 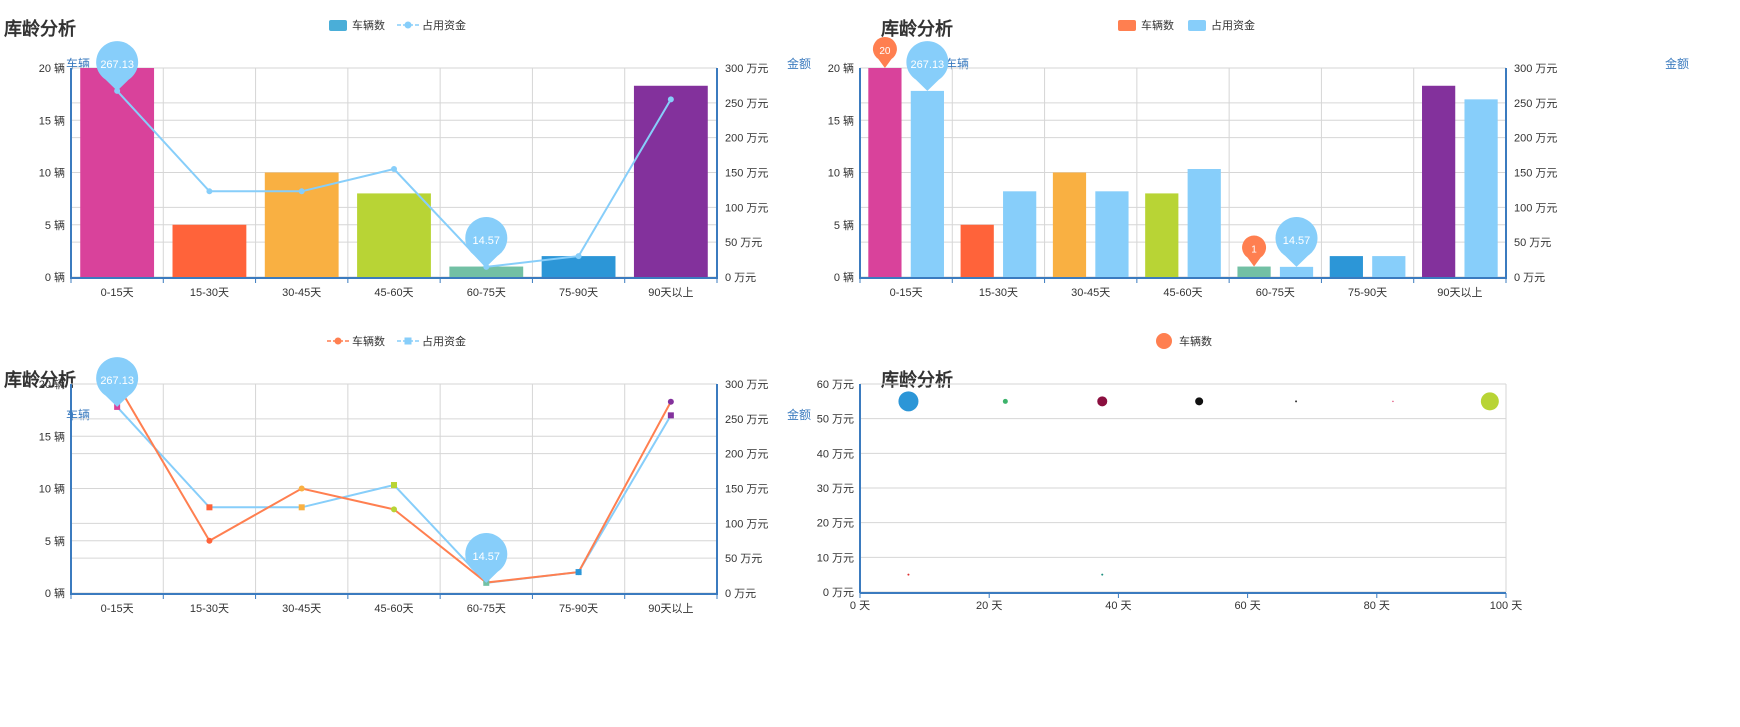 I want to click on right-y-tick-label: 200 万元, so click(x=746, y=455).